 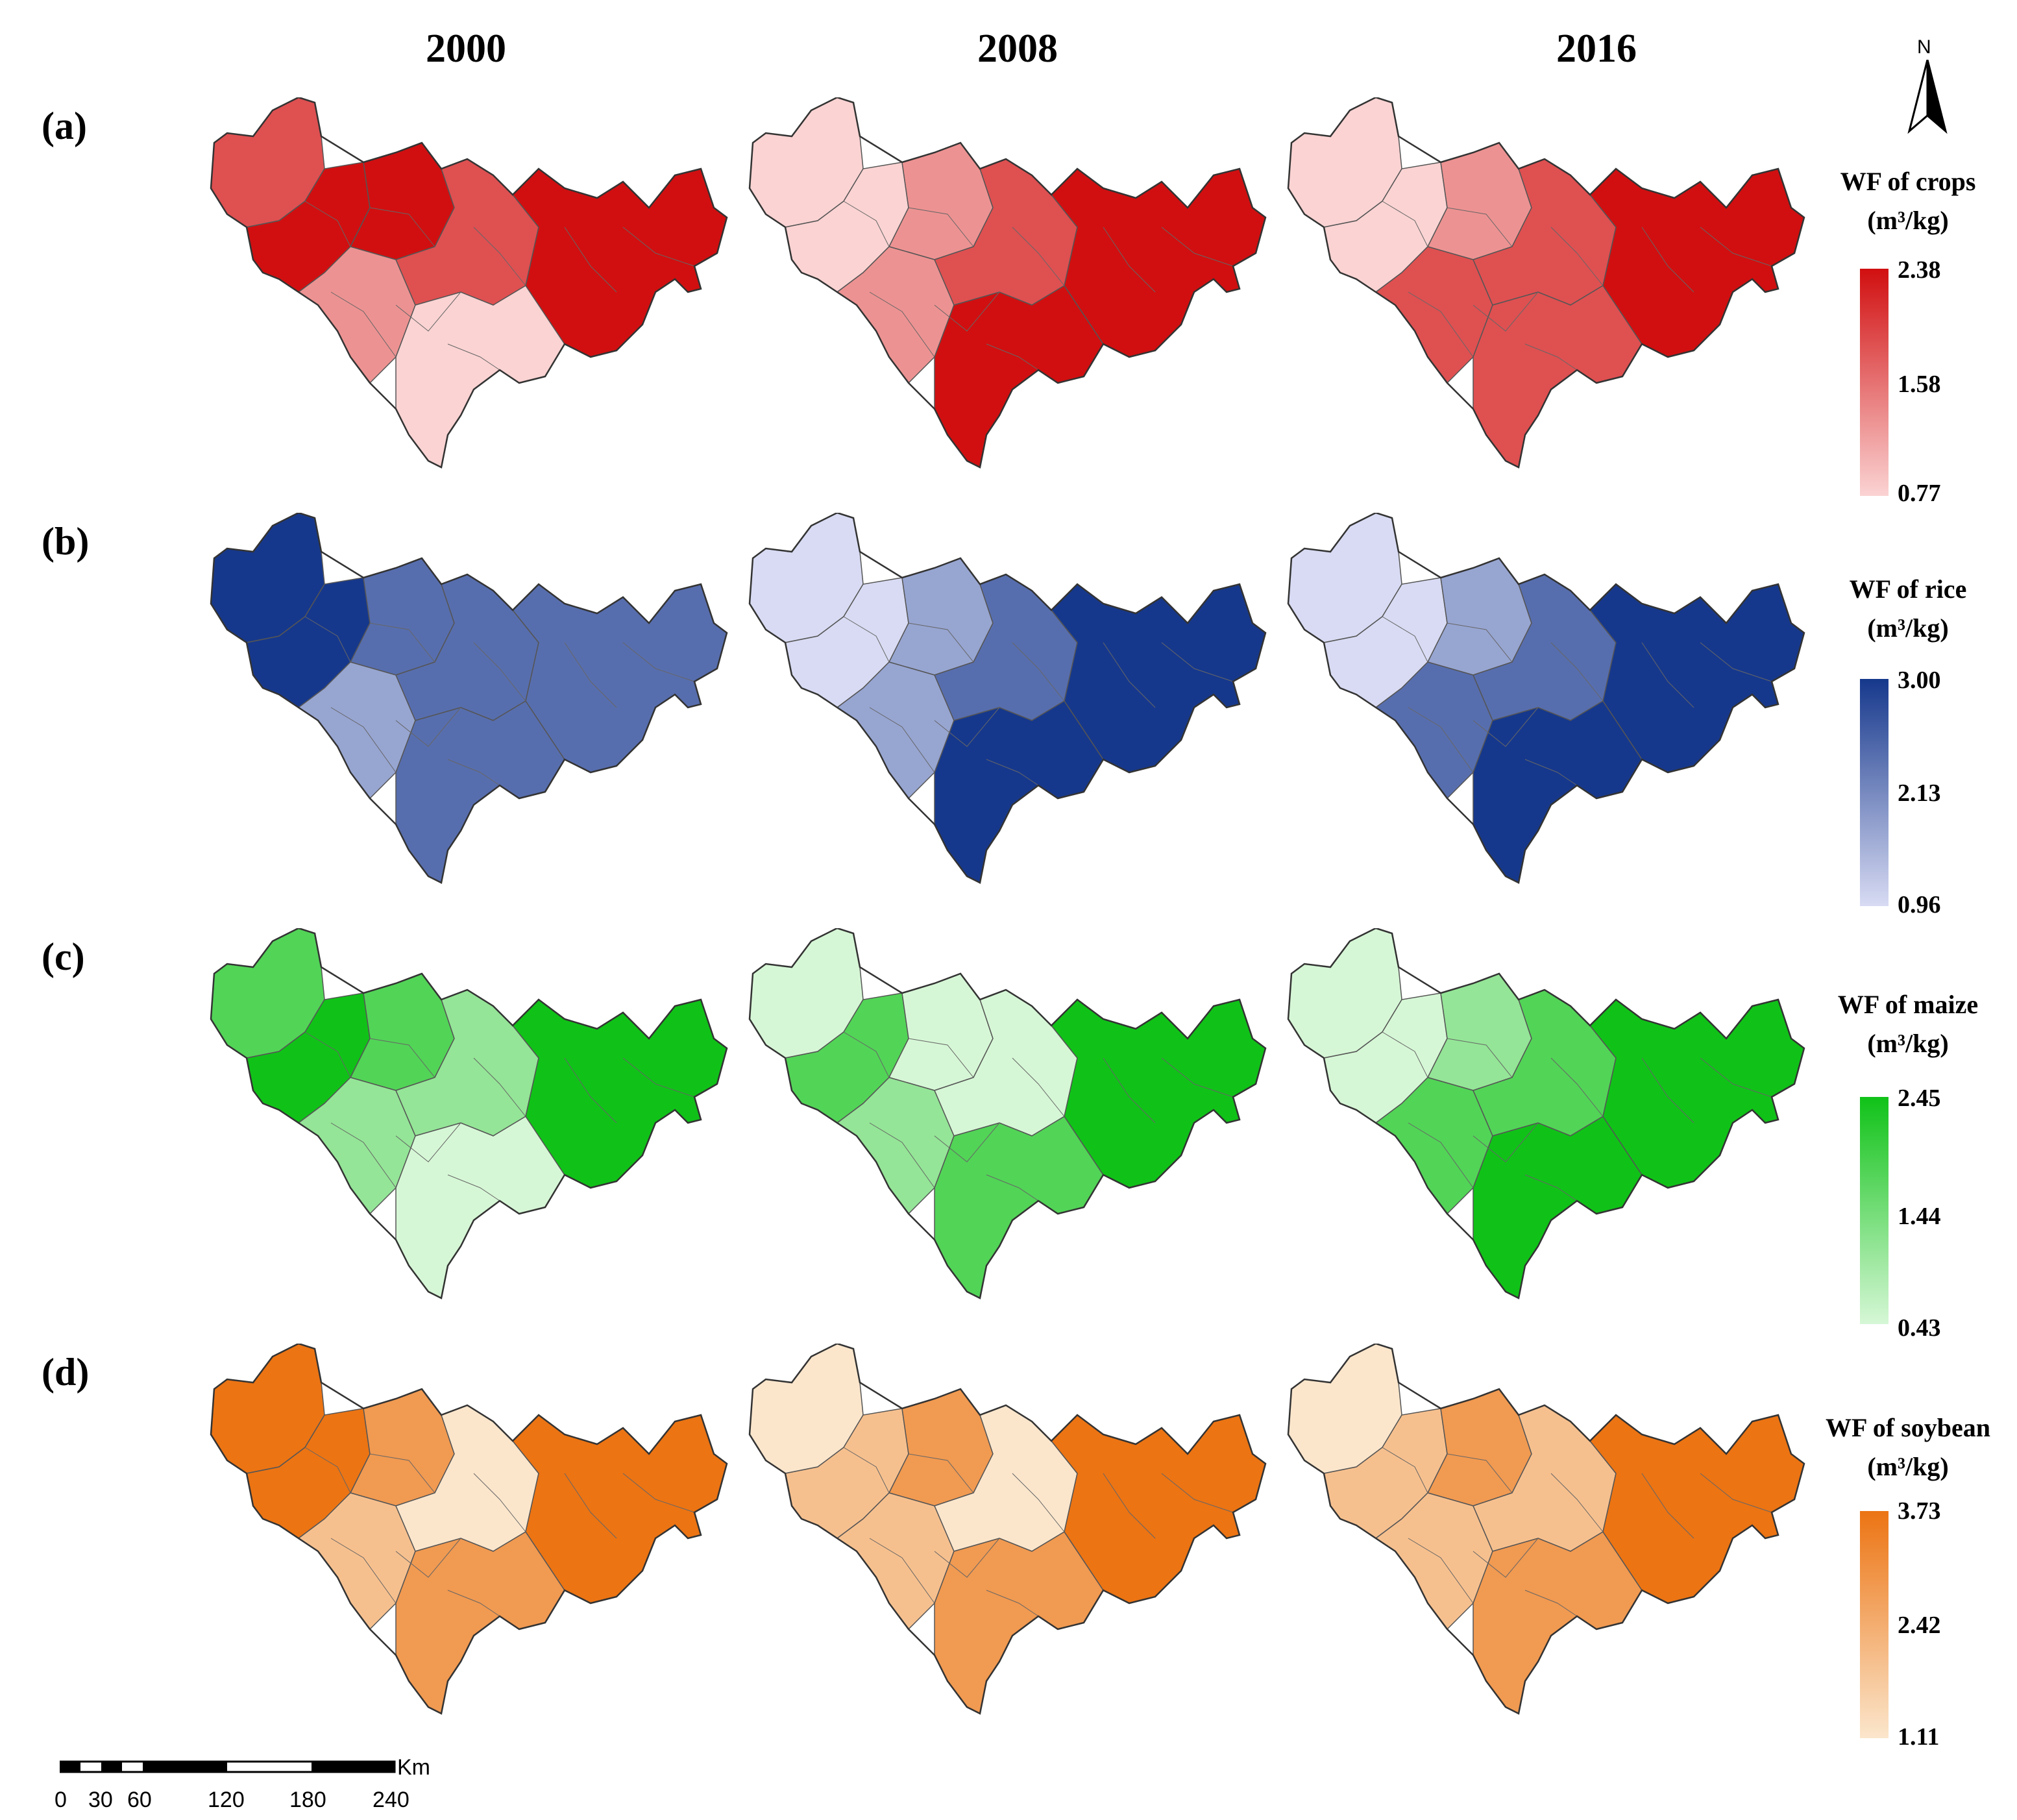 I want to click on legend-colorbar-crops, so click(x=1874, y=383).